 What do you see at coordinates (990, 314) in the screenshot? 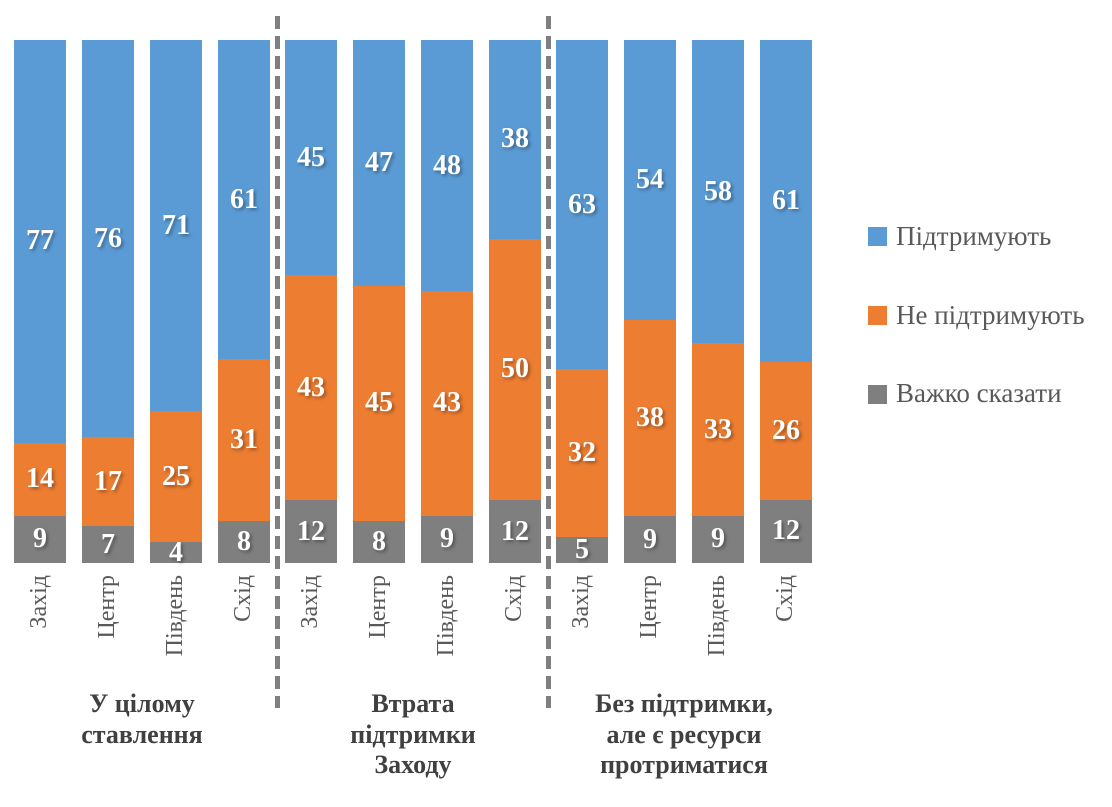
I see `legend-label: Не підтримують` at bounding box center [990, 314].